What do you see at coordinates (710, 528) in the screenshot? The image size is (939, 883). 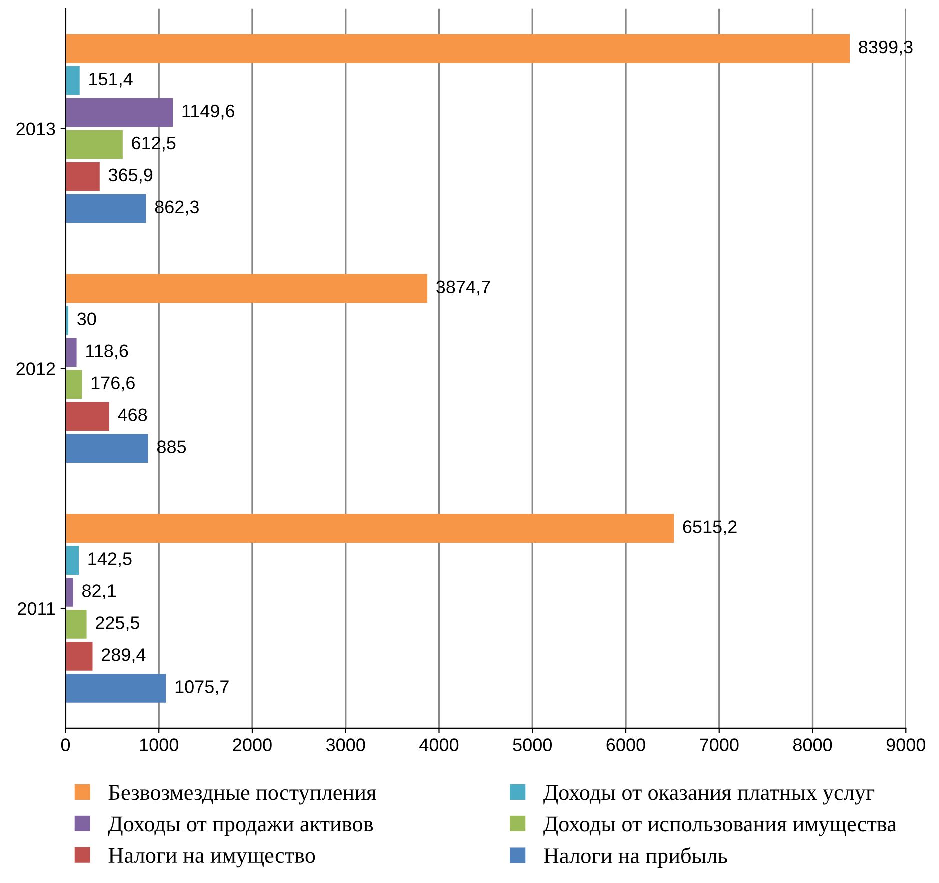 I see `data-label: 6515,2` at bounding box center [710, 528].